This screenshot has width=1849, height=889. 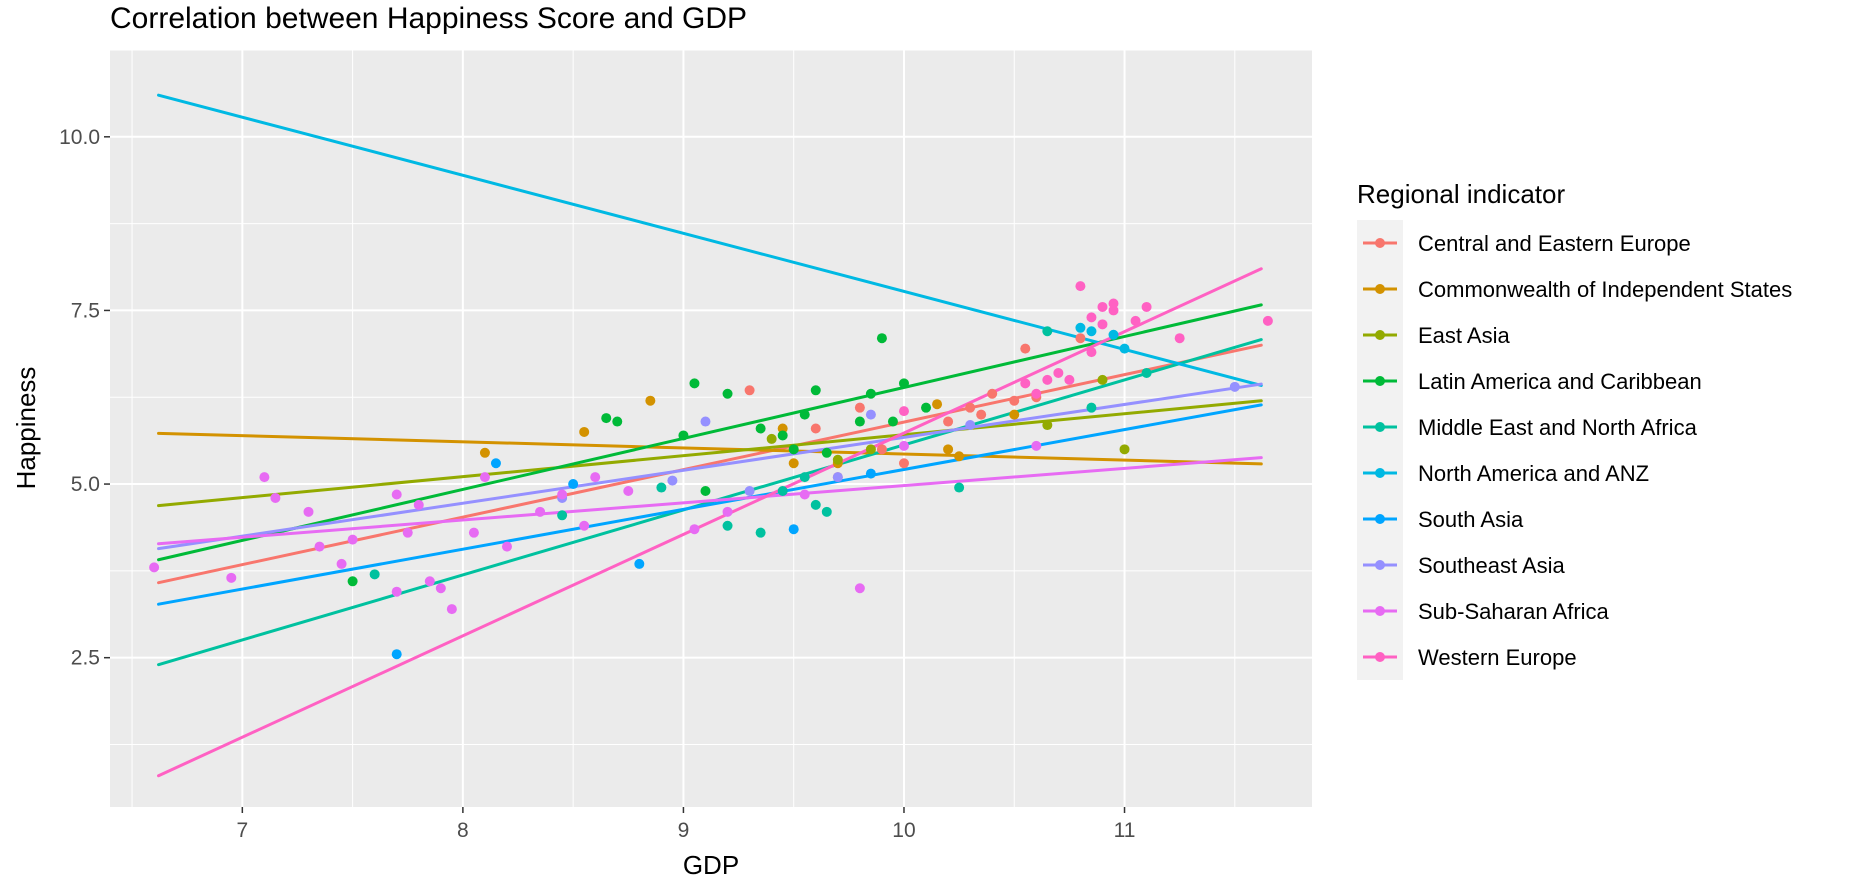 I want to click on y-tick-label: 5.0, so click(x=85, y=484).